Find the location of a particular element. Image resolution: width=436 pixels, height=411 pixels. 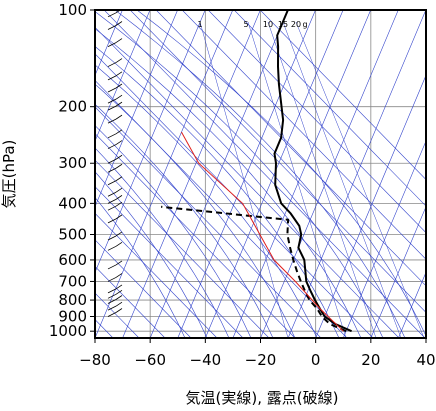

y-tick-label: 100 is located at coordinates (72, 10).